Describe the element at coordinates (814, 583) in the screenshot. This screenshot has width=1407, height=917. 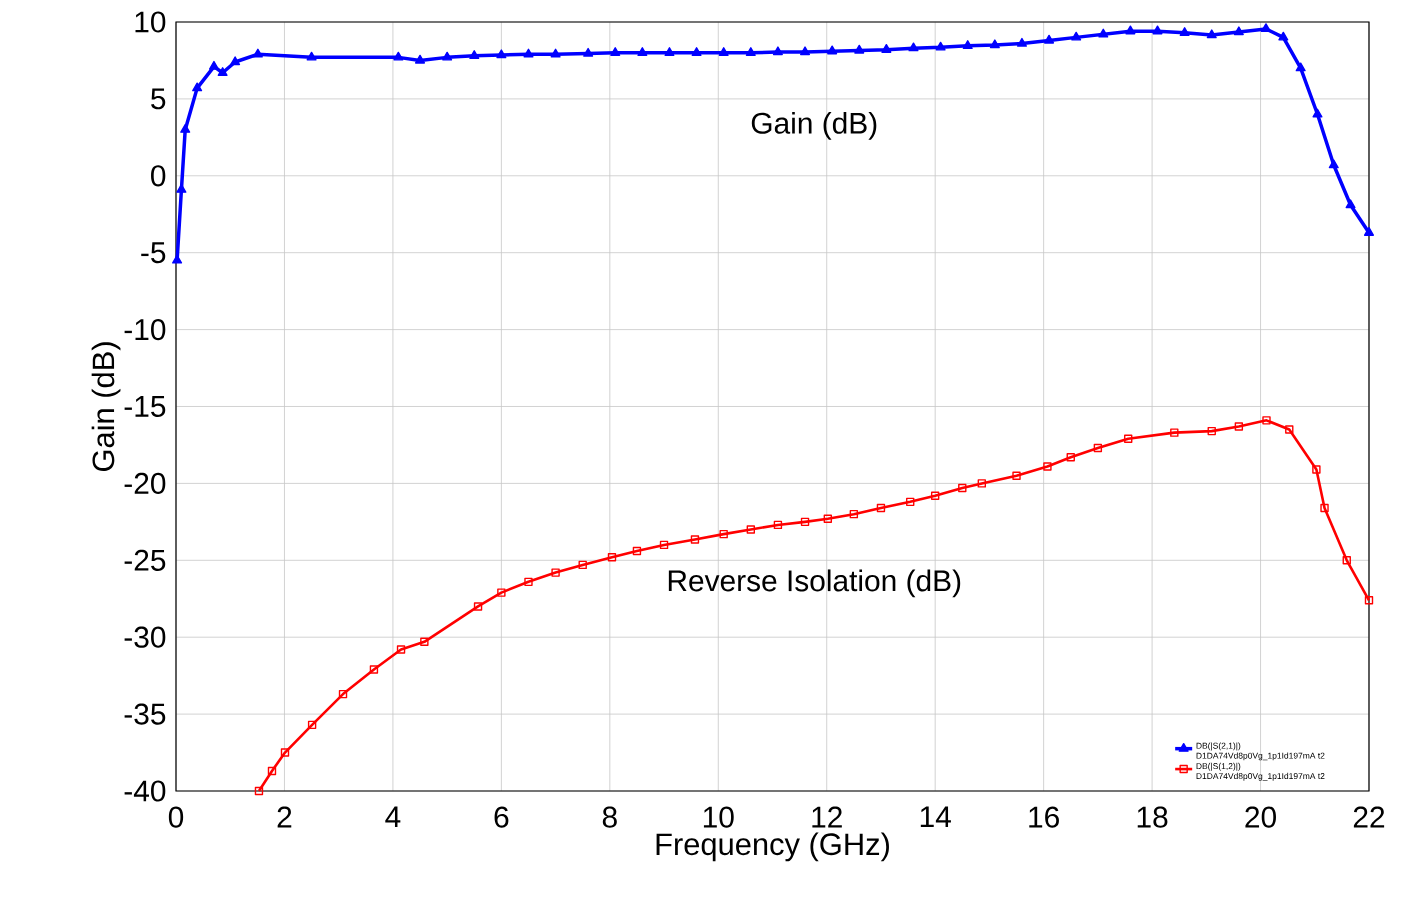
I see `annotation: Reverse Isolation (dB)` at that location.